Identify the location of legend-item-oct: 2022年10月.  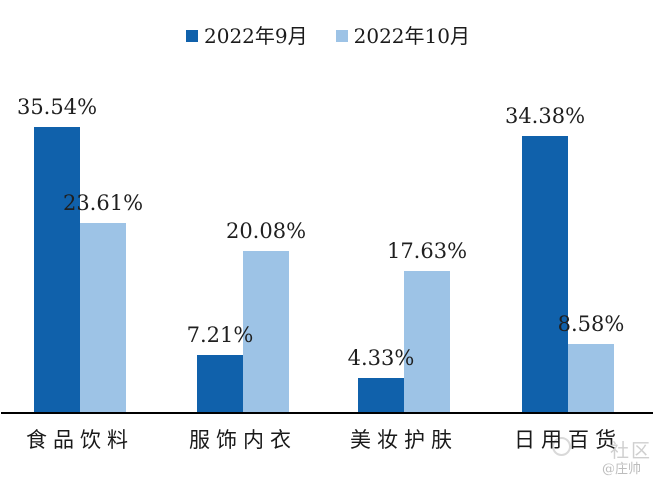
(402, 36).